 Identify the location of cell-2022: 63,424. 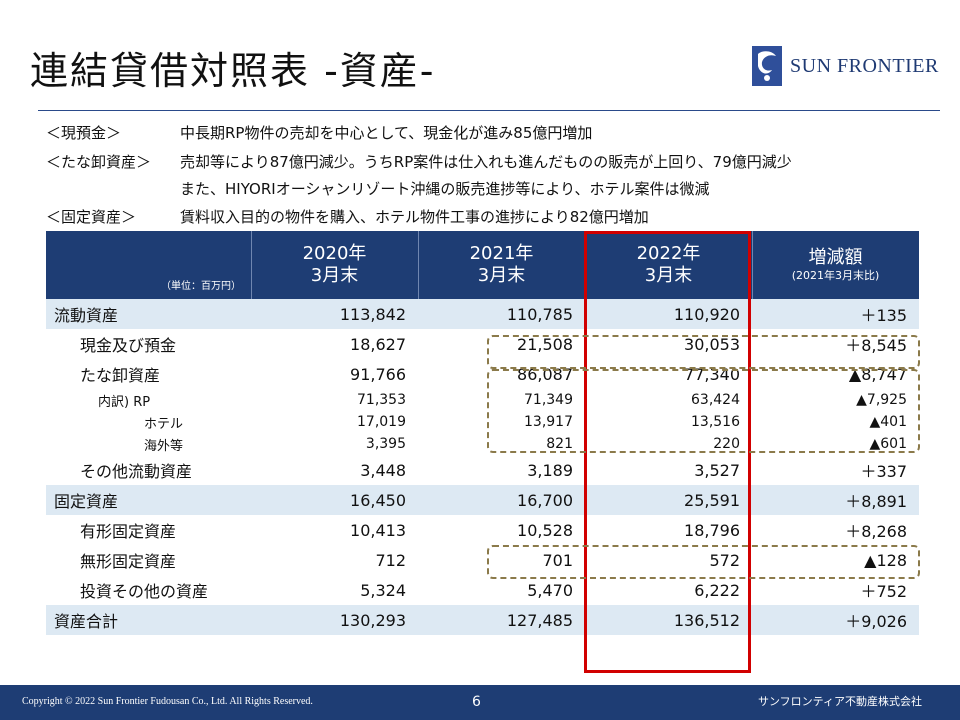
(715, 400).